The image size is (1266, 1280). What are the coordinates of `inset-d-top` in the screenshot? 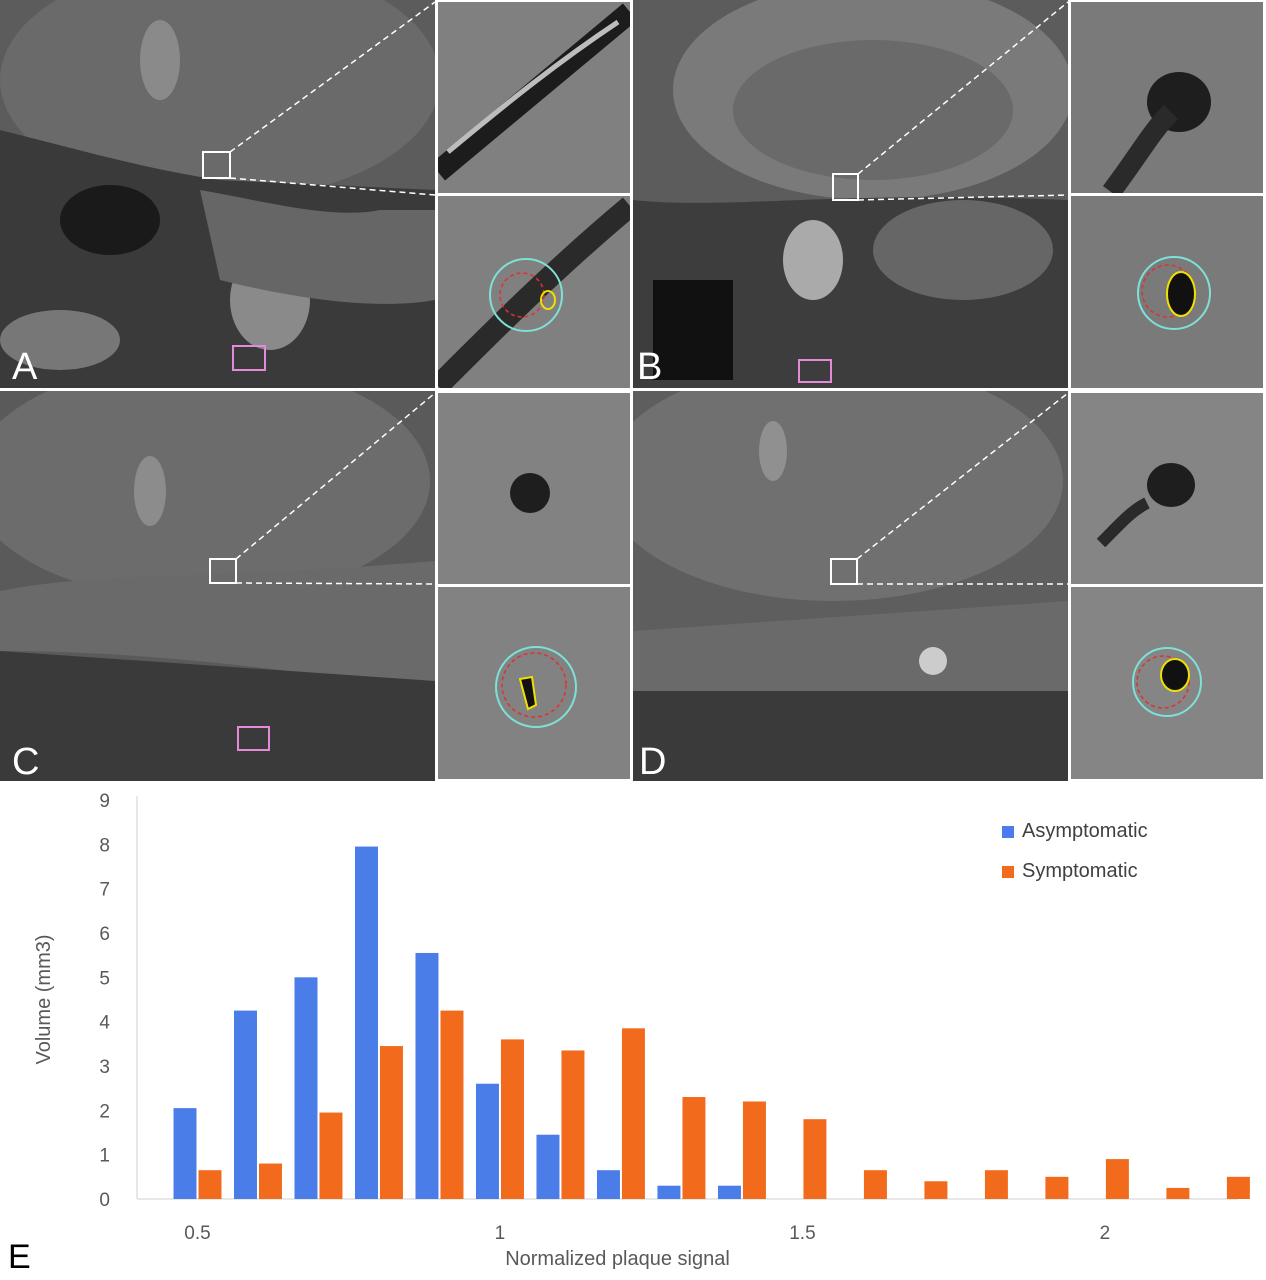 It's located at (1167, 488).